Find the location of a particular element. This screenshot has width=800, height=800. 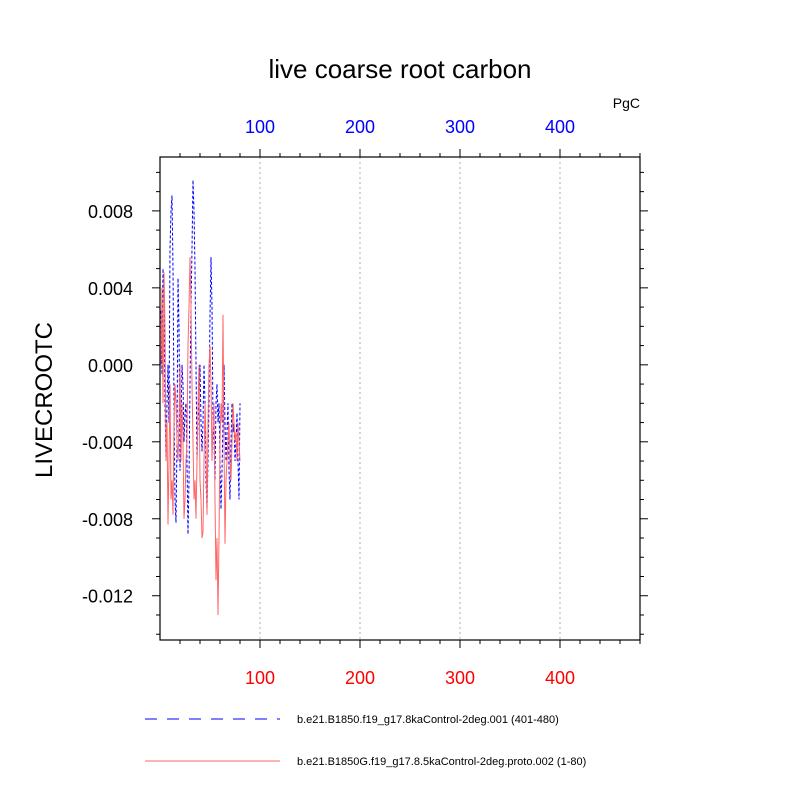

chart-title: live coarse root carbon is located at coordinates (399, 69).